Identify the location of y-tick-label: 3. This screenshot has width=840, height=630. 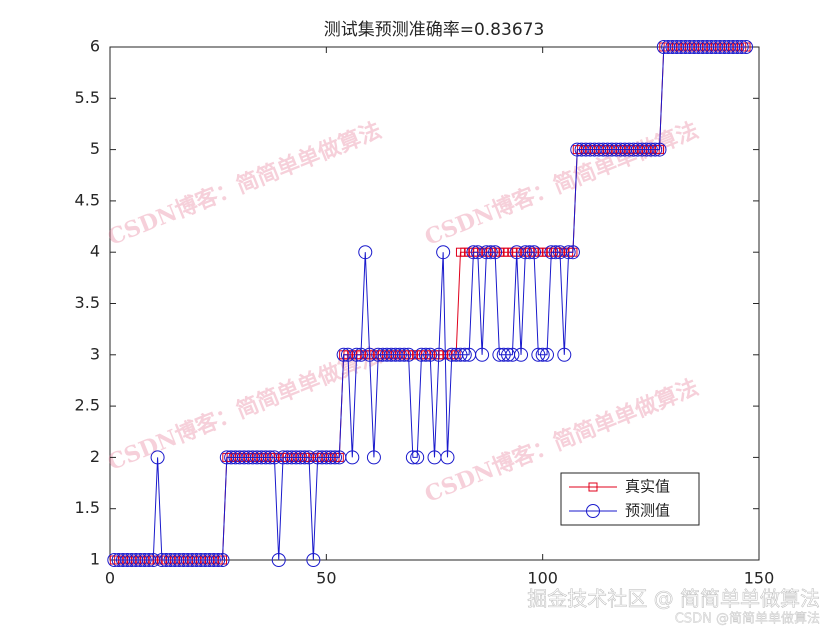
(95, 353).